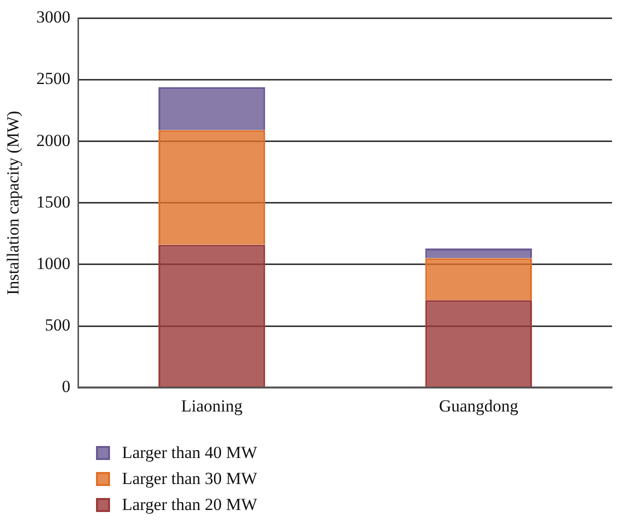 The height and width of the screenshot is (522, 627). Describe the element at coordinates (53, 263) in the screenshot. I see `y-tick-label: 1000` at that location.